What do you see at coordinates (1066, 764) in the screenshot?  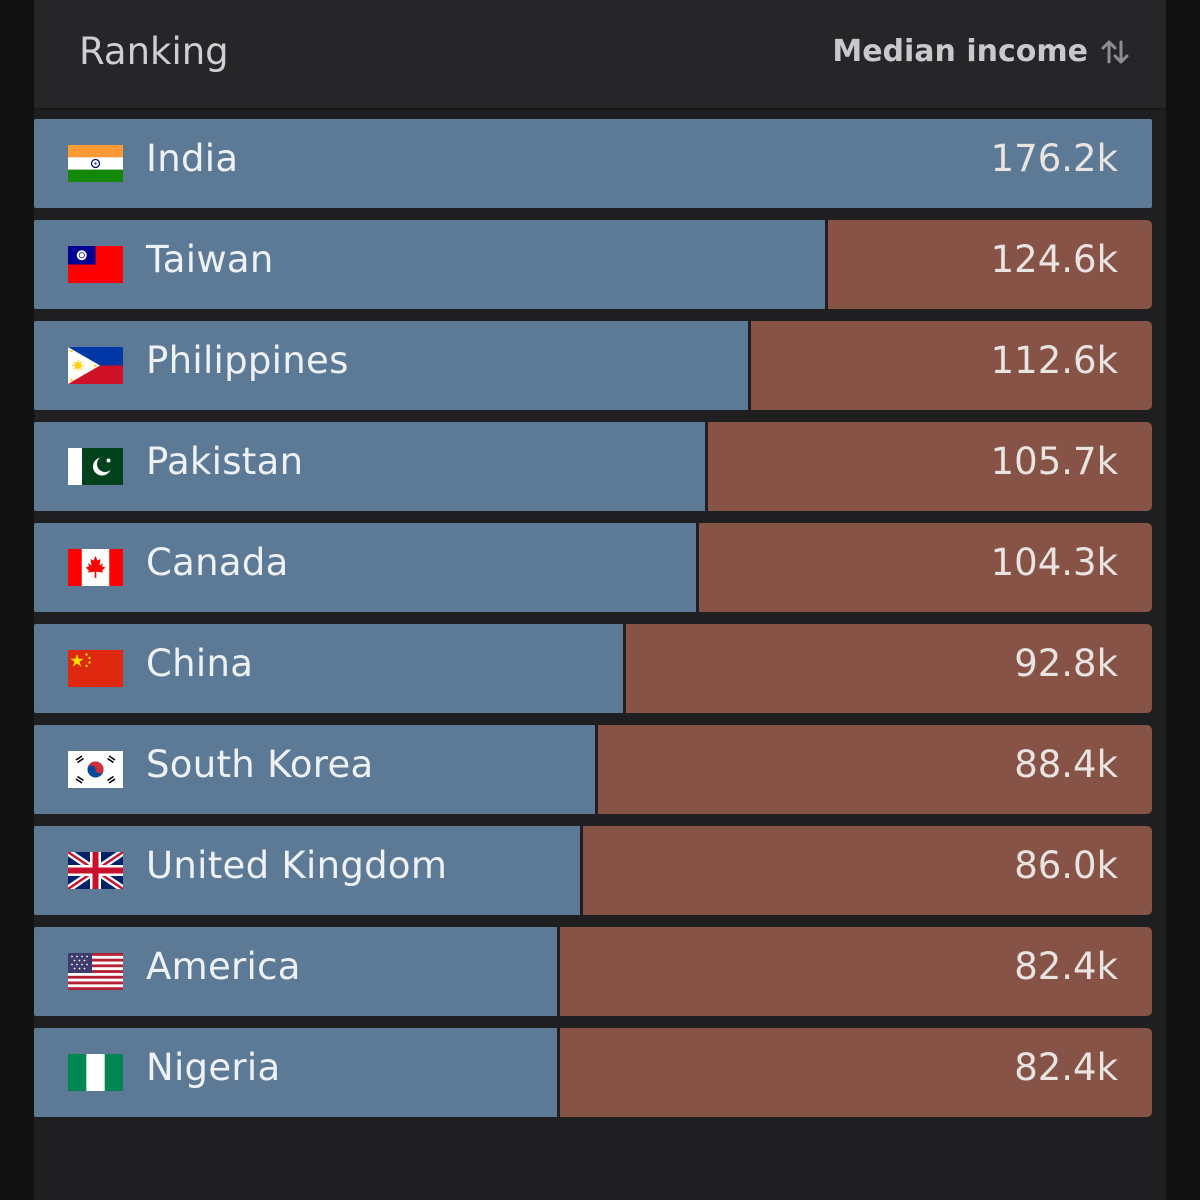 I see `data-label: 88.4k` at bounding box center [1066, 764].